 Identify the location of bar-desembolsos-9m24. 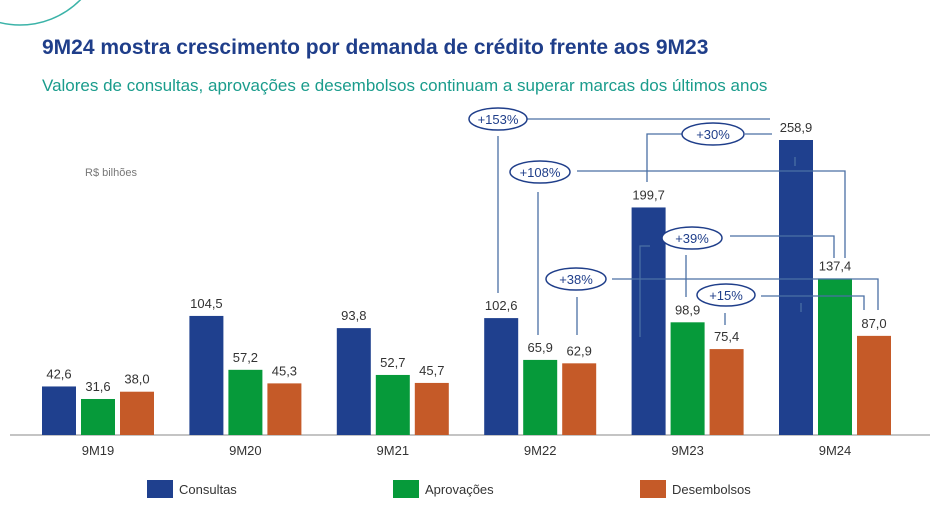
(874, 385).